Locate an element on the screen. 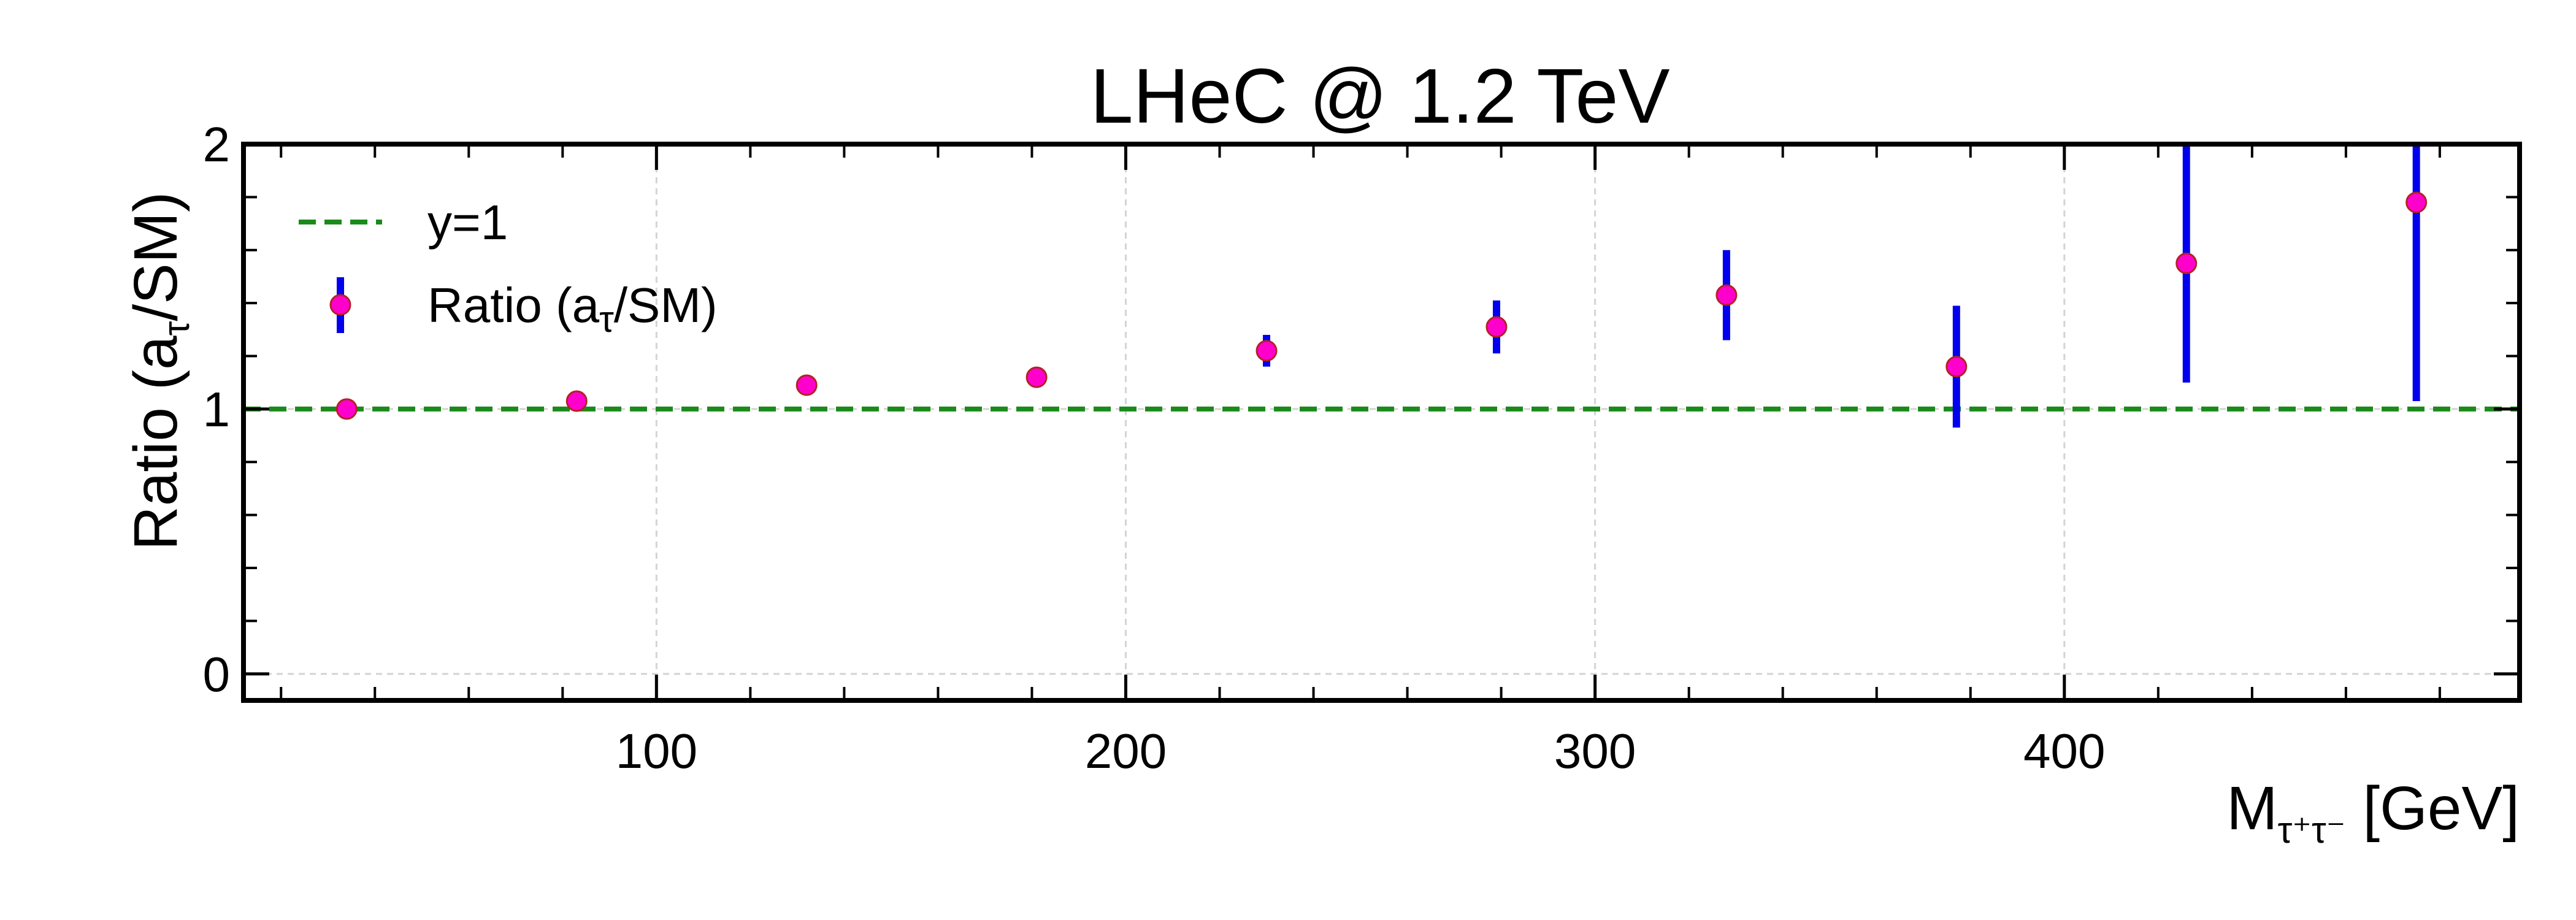  y-tick-label: 2 is located at coordinates (217, 144).